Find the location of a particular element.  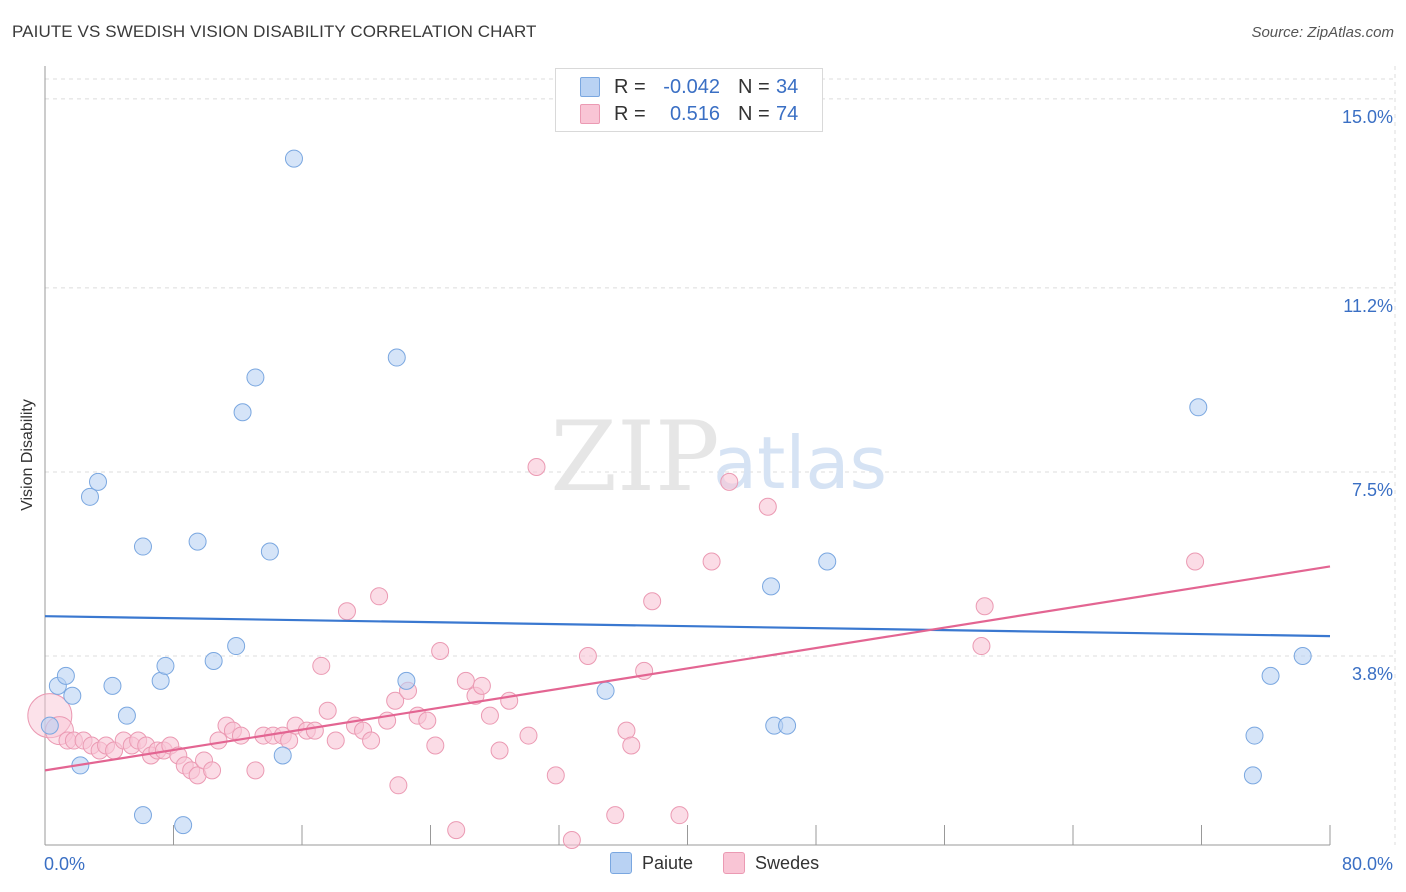

y-tick-label: 15.0% is located at coordinates (1367, 117).